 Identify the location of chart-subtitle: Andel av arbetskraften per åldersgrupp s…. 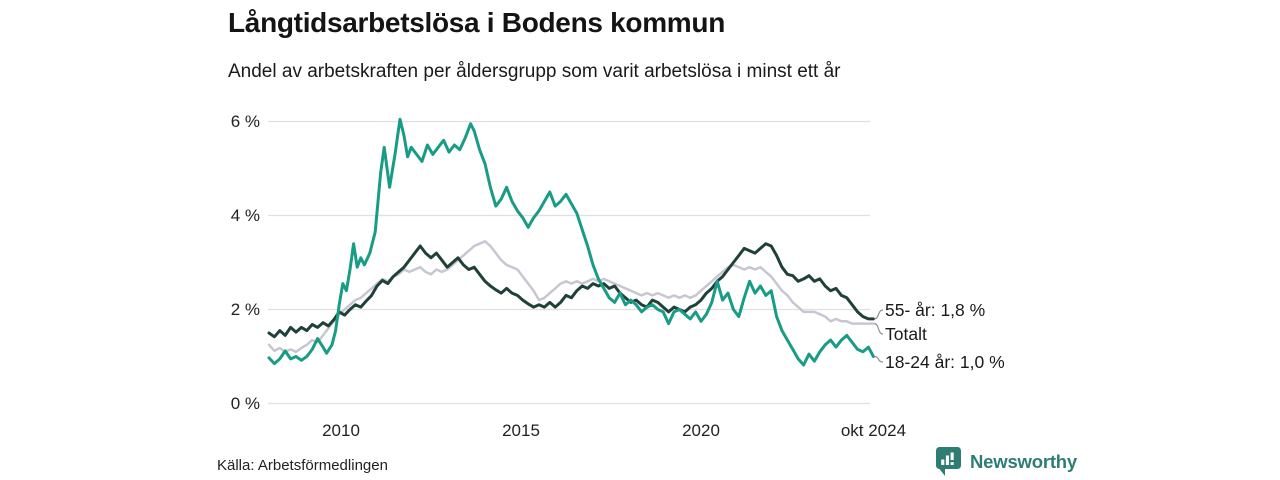
(534, 71).